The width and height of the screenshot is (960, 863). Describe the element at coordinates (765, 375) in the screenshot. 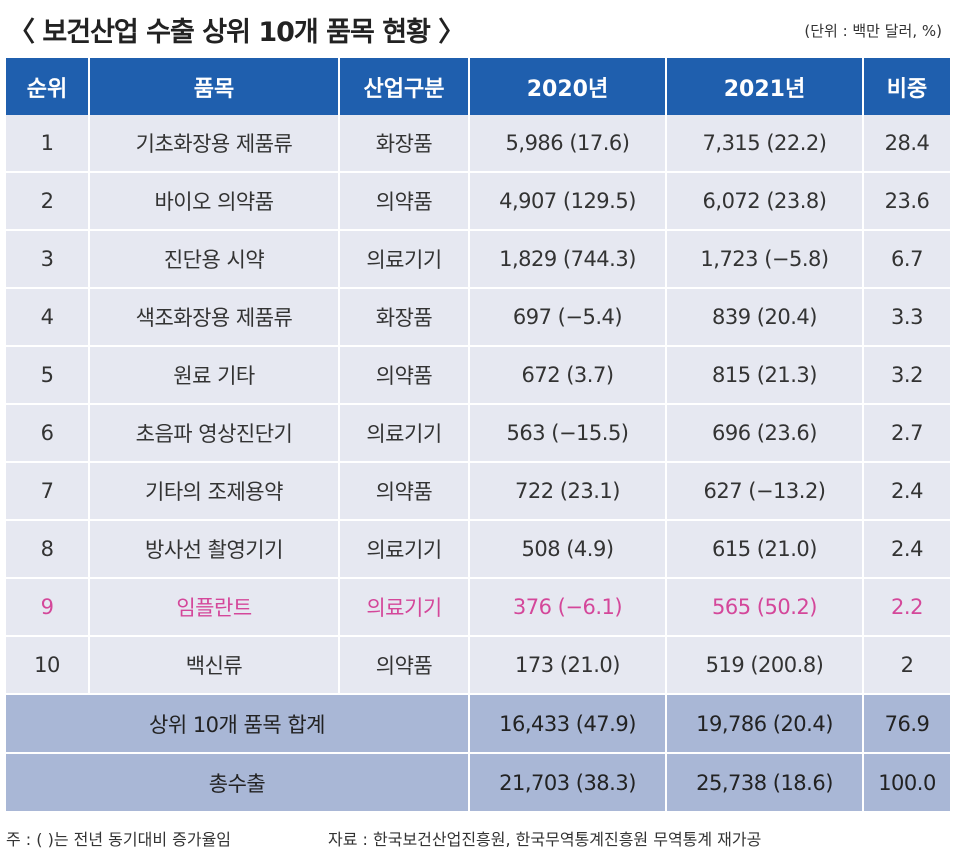

I see `cell-2021: 815 (21.3)` at that location.